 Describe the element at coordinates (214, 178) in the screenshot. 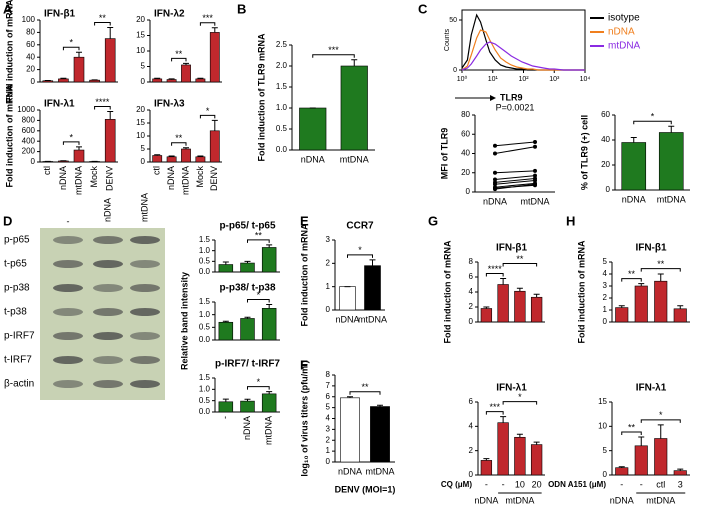

I see `x-tick-label: DENV` at that location.